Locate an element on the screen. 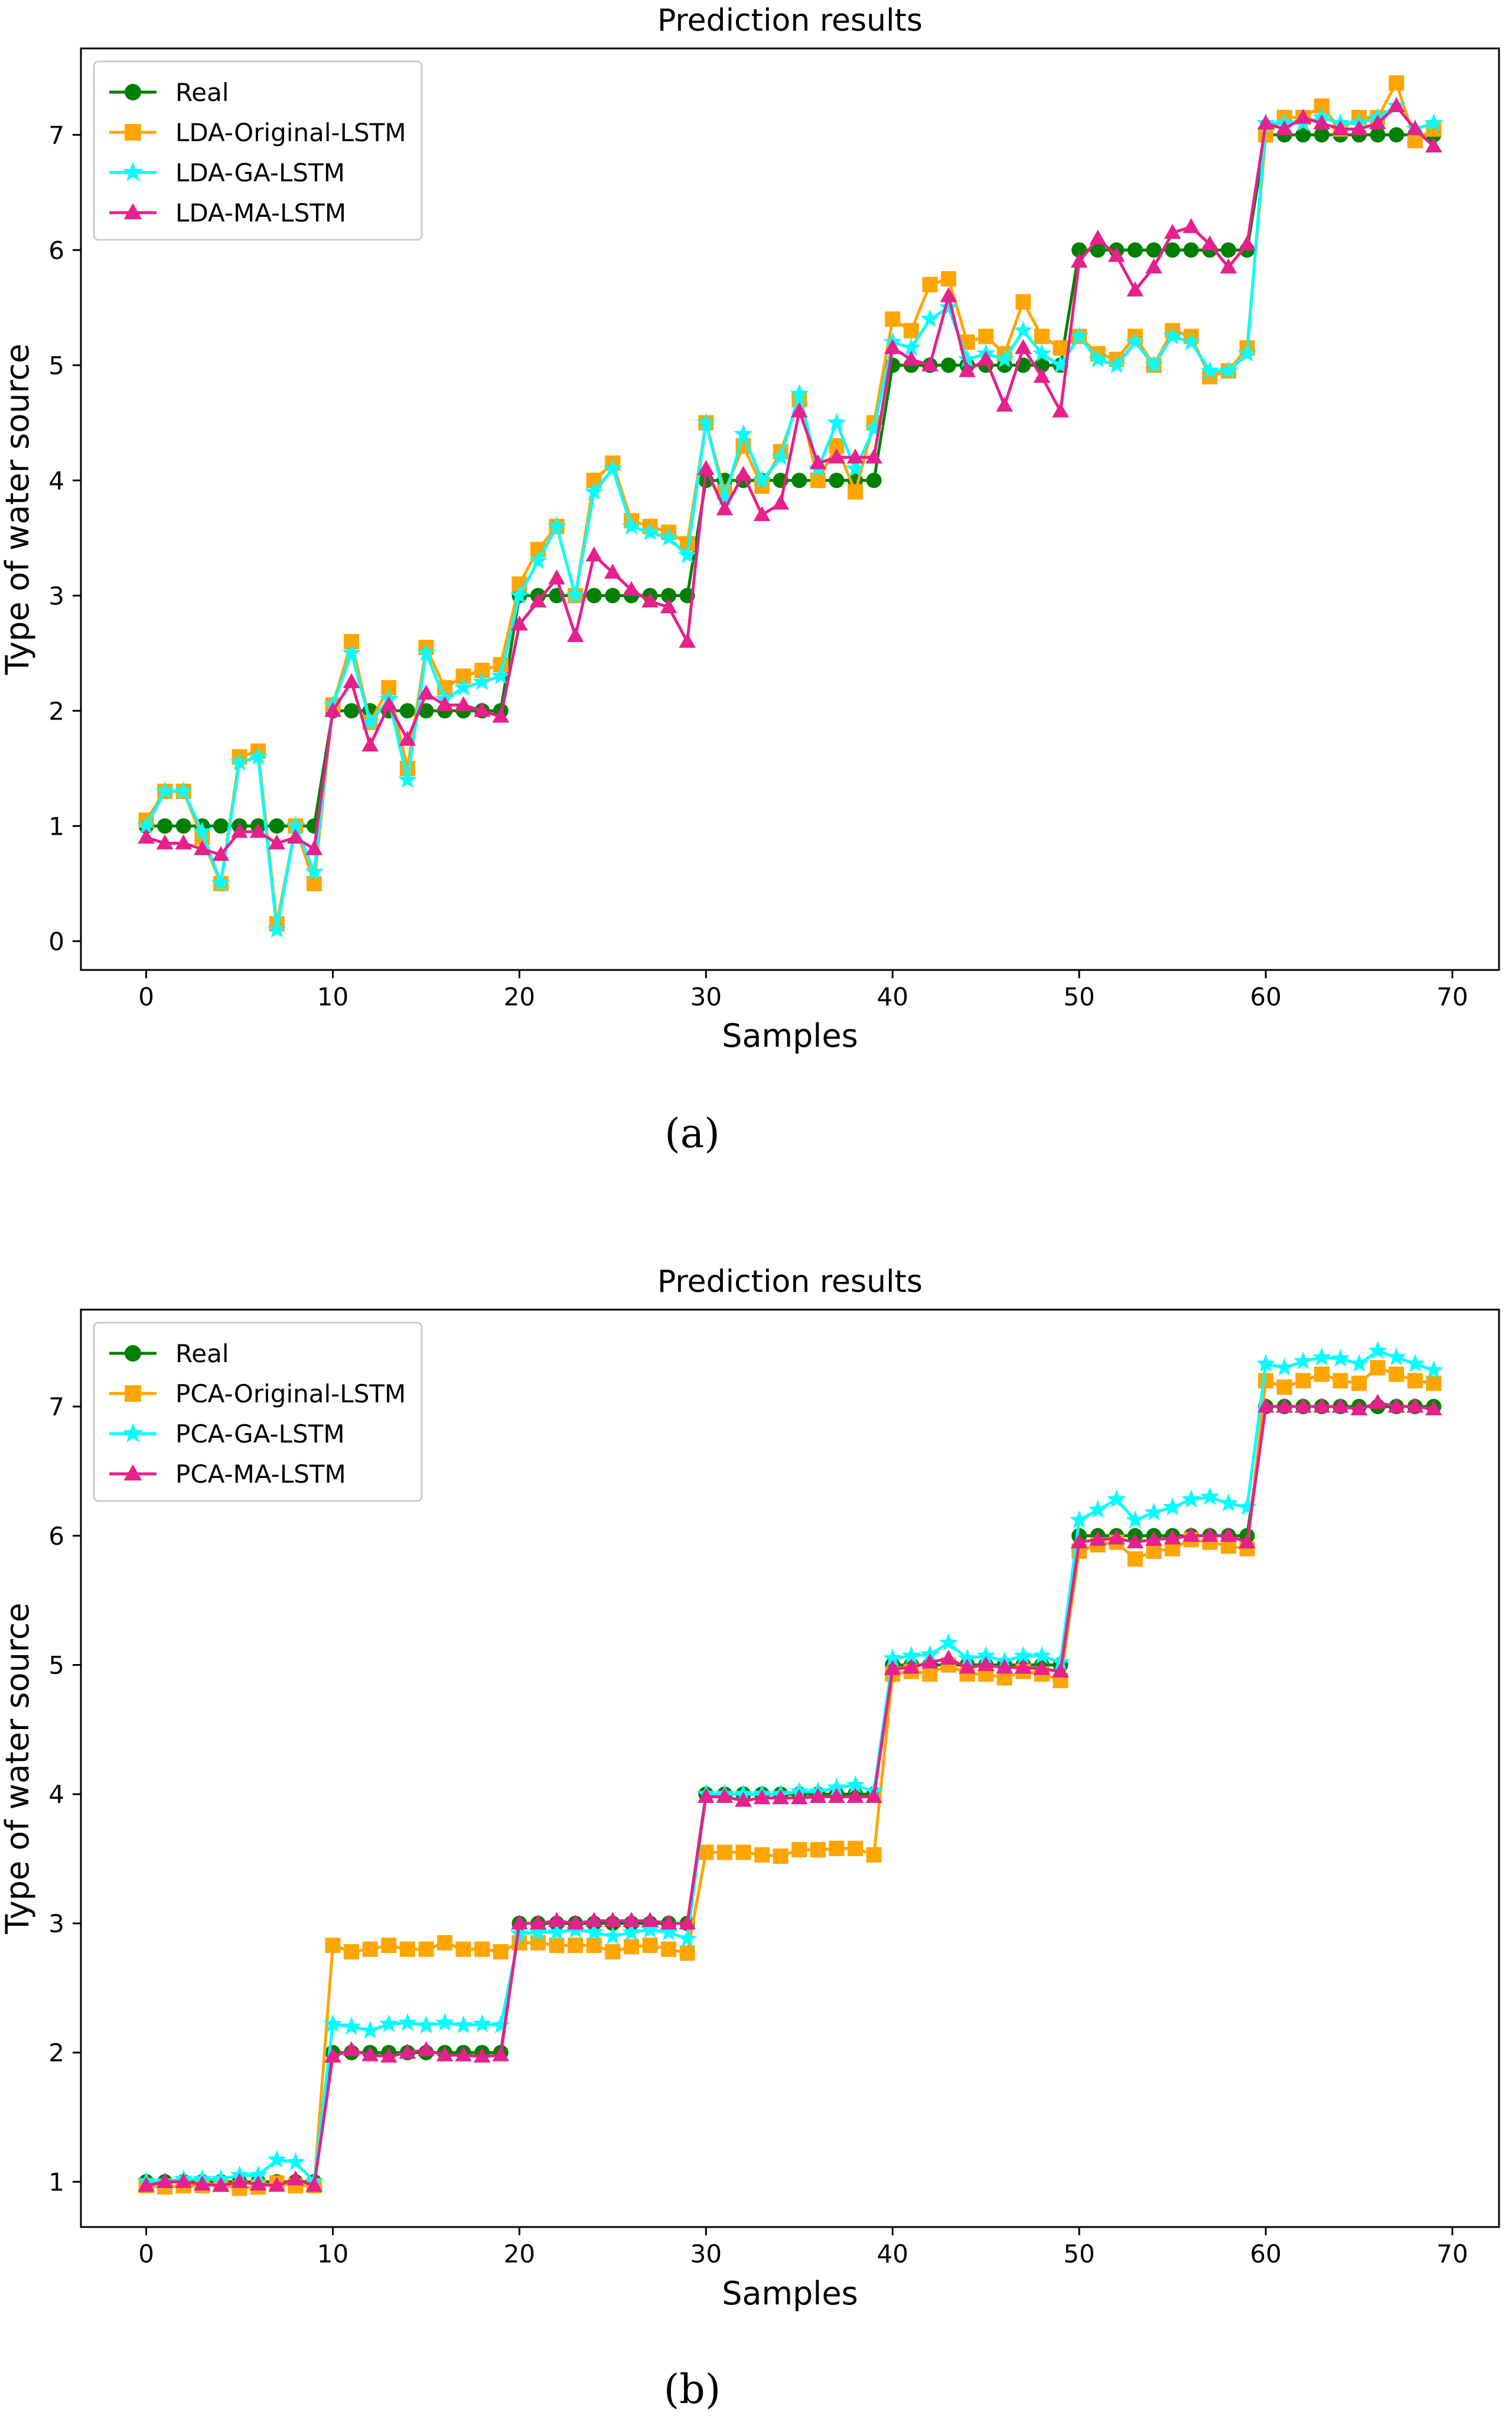 The height and width of the screenshot is (2419, 1512). x-tick-label: 60 is located at coordinates (1265, 996).